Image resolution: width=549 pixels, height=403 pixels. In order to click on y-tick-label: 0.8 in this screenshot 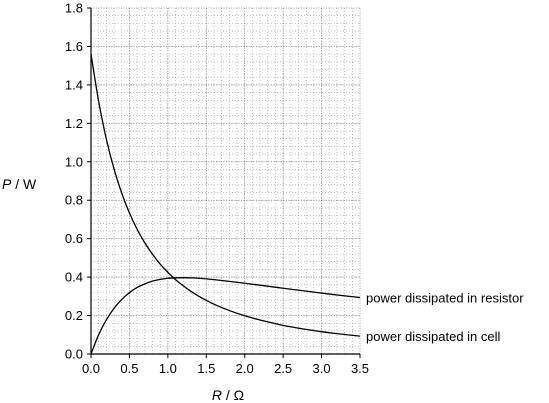, I will do `click(74, 200)`.